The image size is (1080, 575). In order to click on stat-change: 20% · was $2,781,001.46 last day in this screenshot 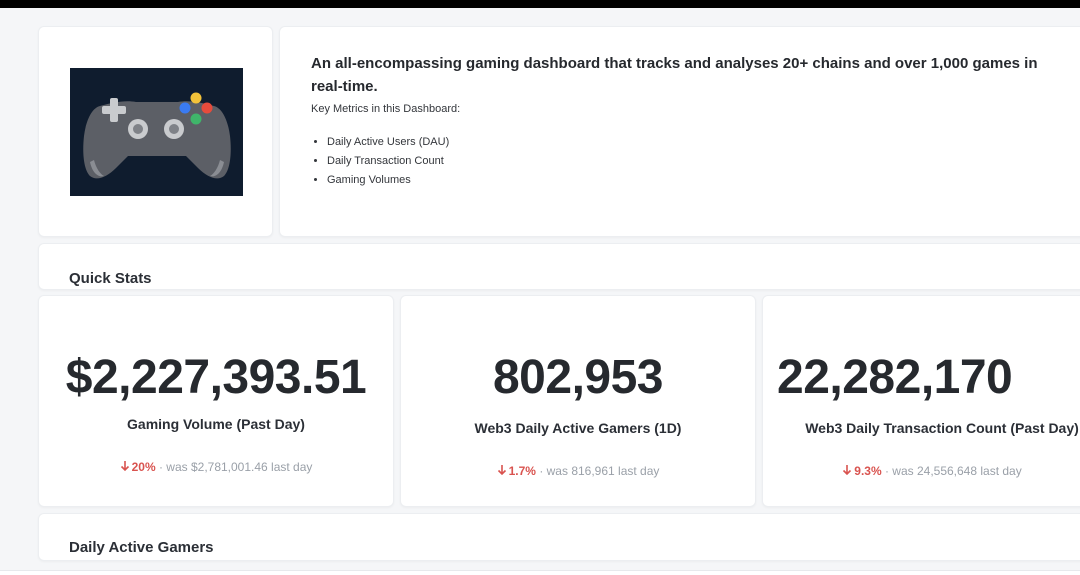, I will do `click(216, 467)`.